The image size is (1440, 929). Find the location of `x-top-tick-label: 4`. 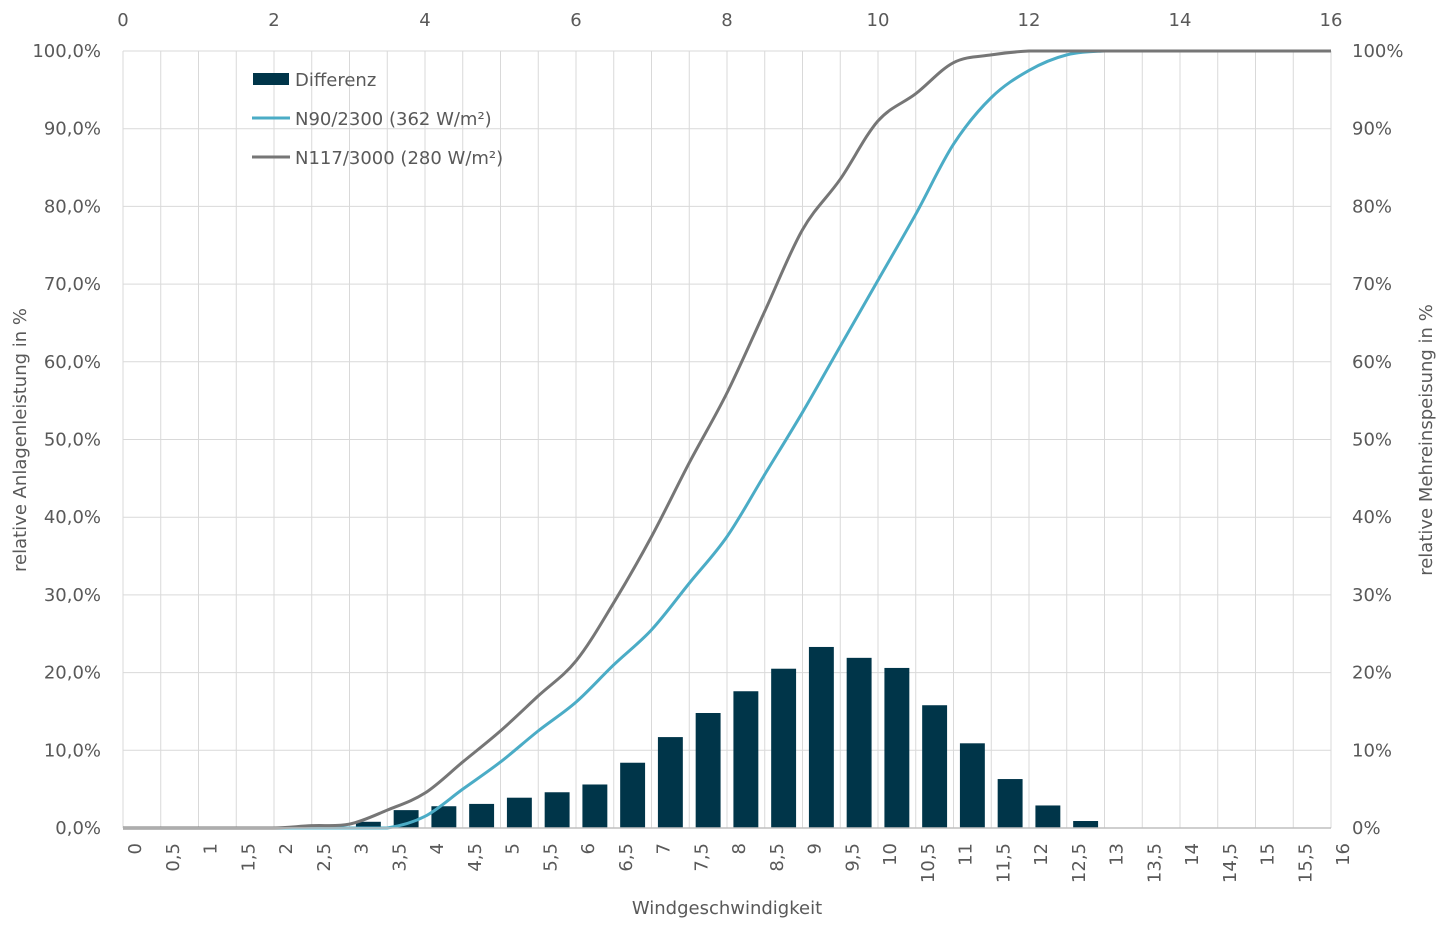

x-top-tick-label: 4 is located at coordinates (424, 20).